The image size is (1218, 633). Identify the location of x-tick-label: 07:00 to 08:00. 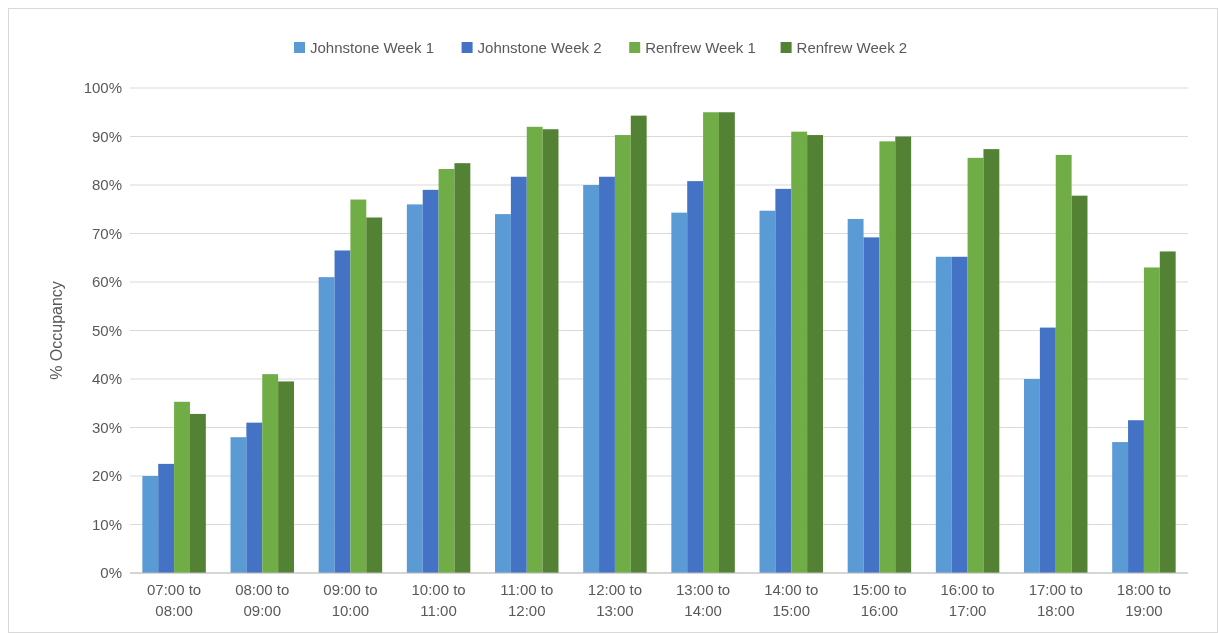
(174, 600).